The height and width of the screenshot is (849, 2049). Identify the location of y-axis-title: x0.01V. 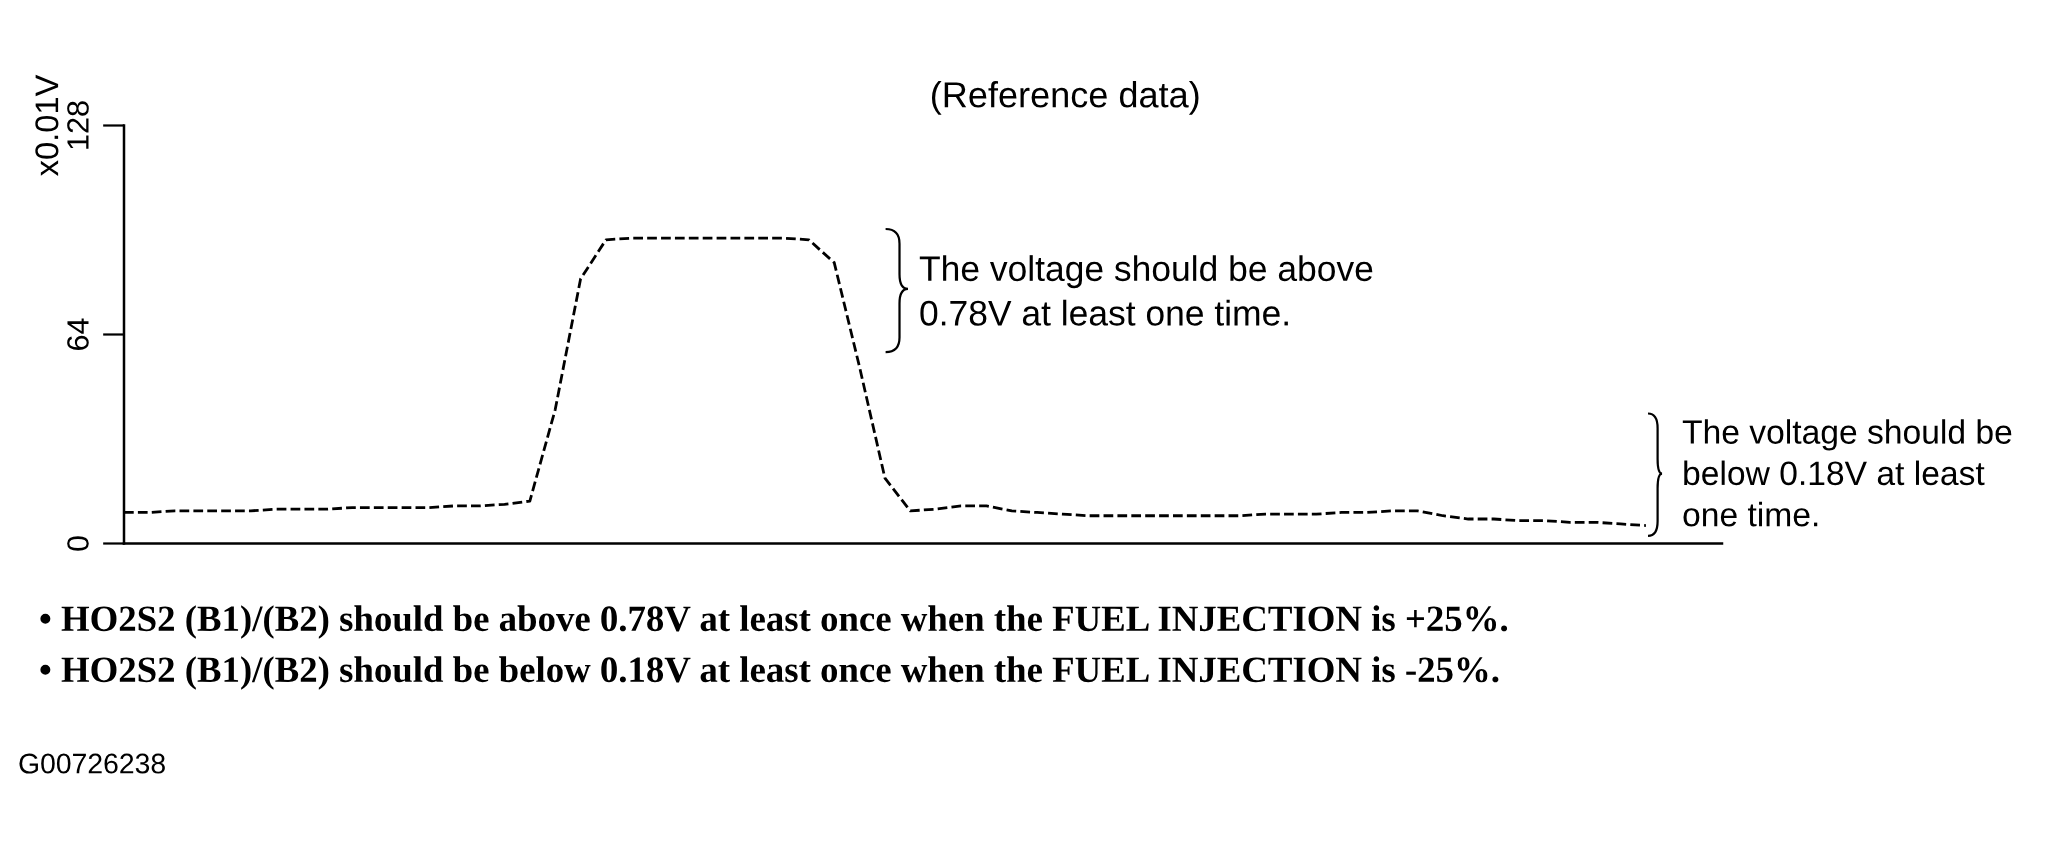
(47, 125).